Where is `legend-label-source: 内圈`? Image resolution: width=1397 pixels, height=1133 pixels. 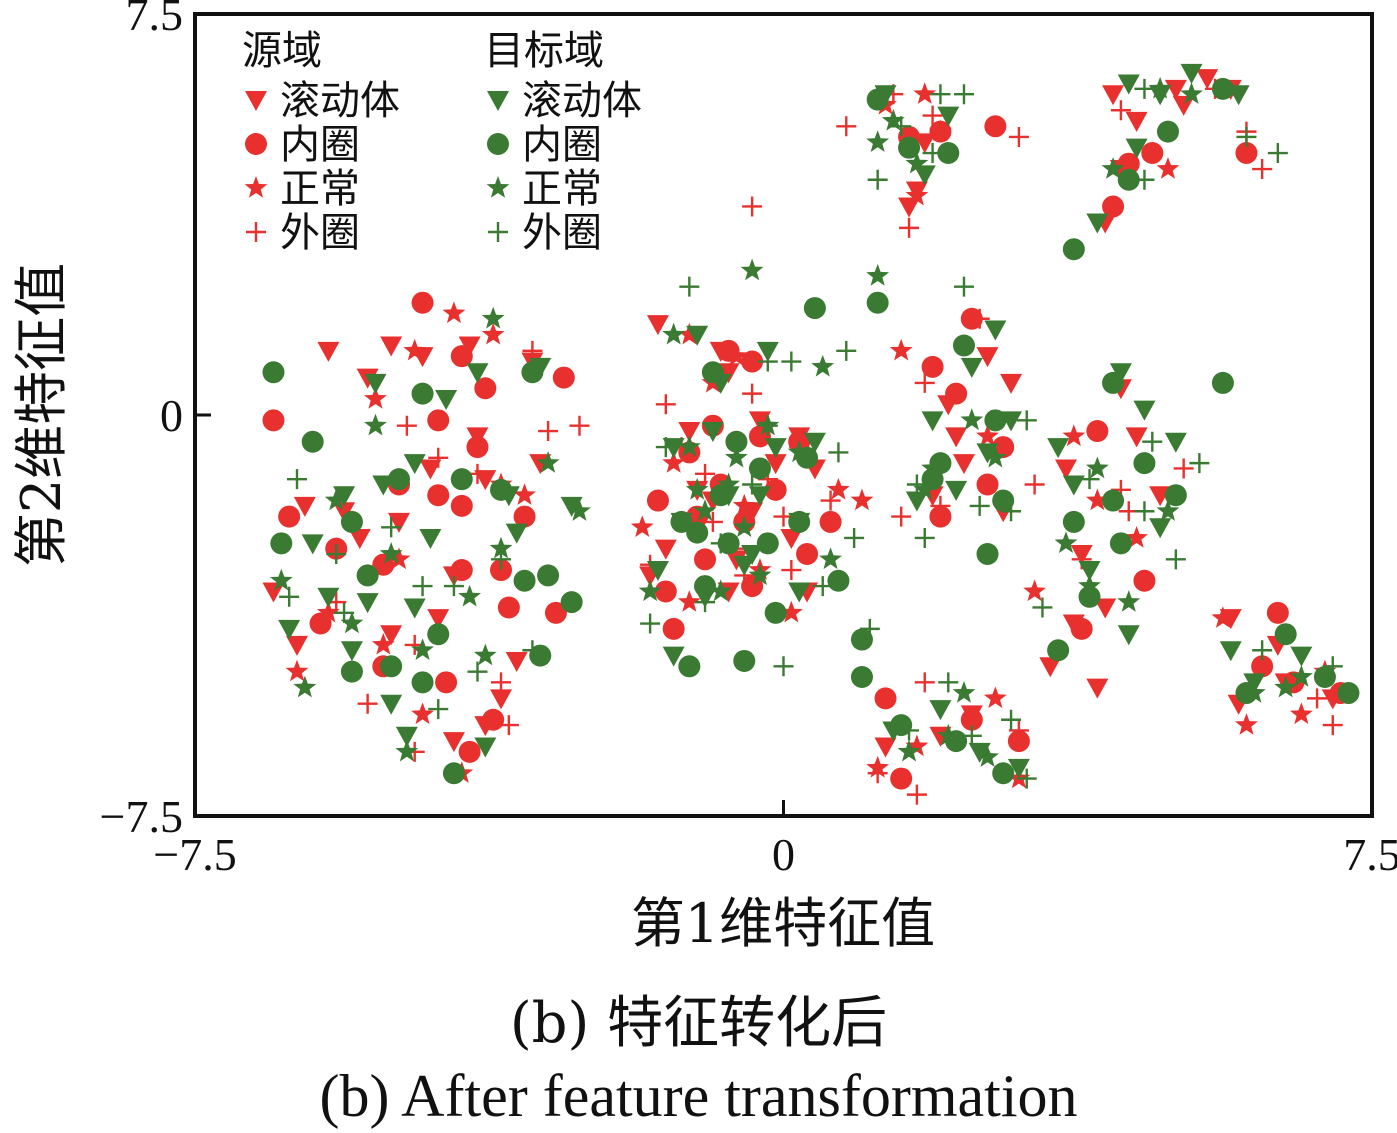
legend-label-source: 内圈 is located at coordinates (320, 145).